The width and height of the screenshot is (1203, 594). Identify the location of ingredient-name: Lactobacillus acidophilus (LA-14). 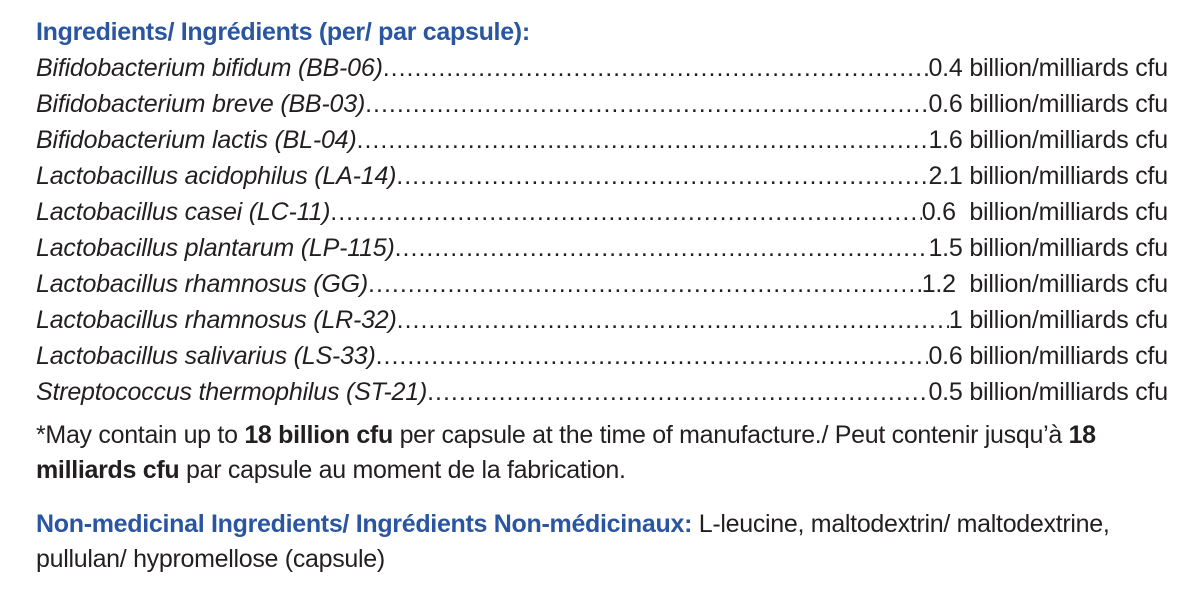
(216, 176).